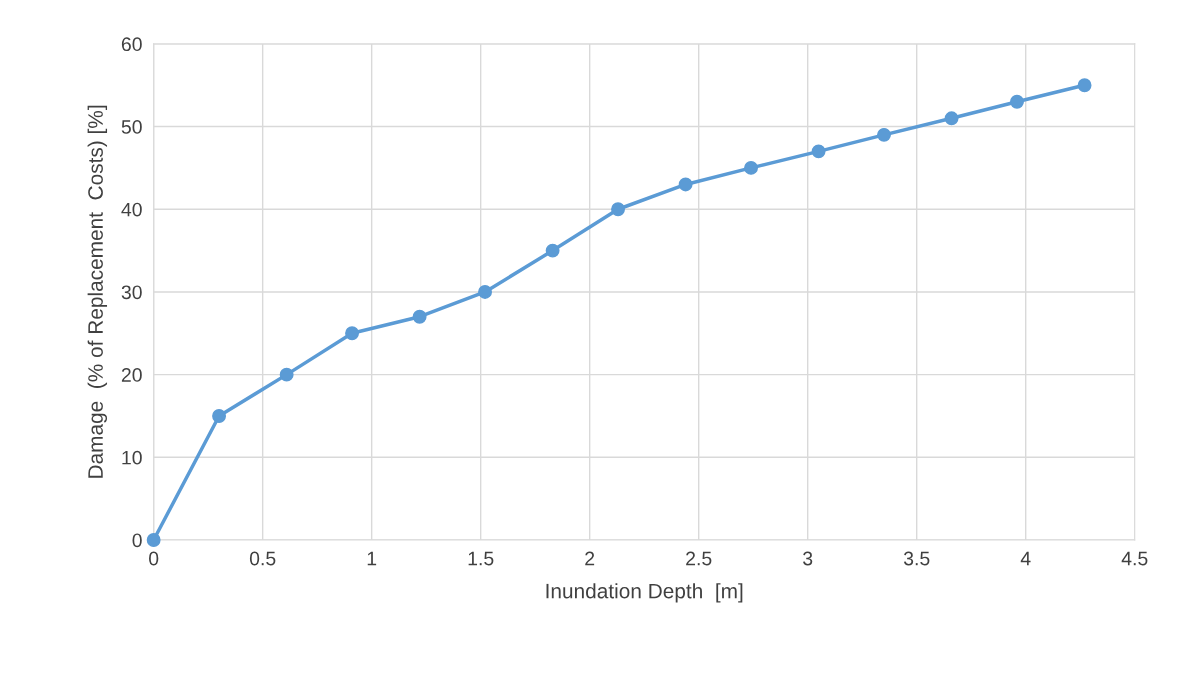 The image size is (1182, 675). I want to click on y-tick-label: 40, so click(131, 209).